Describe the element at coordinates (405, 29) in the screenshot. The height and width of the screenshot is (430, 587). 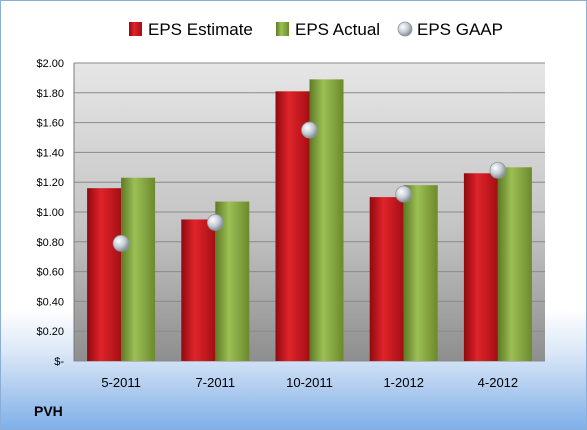
I see `legend-marker-eps-gaap` at that location.